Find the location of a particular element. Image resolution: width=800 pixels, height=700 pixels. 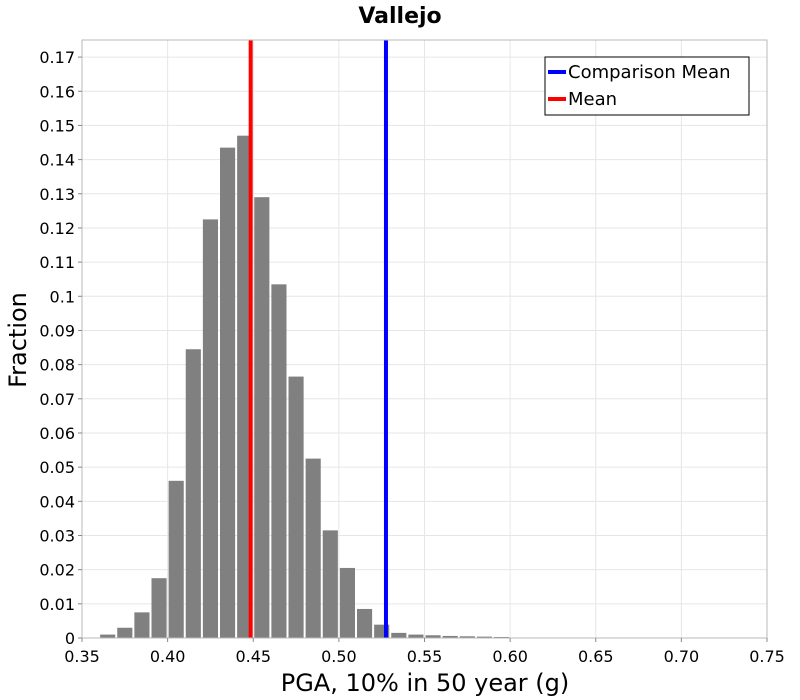

y-tick-label: 0.02 is located at coordinates (57, 570).